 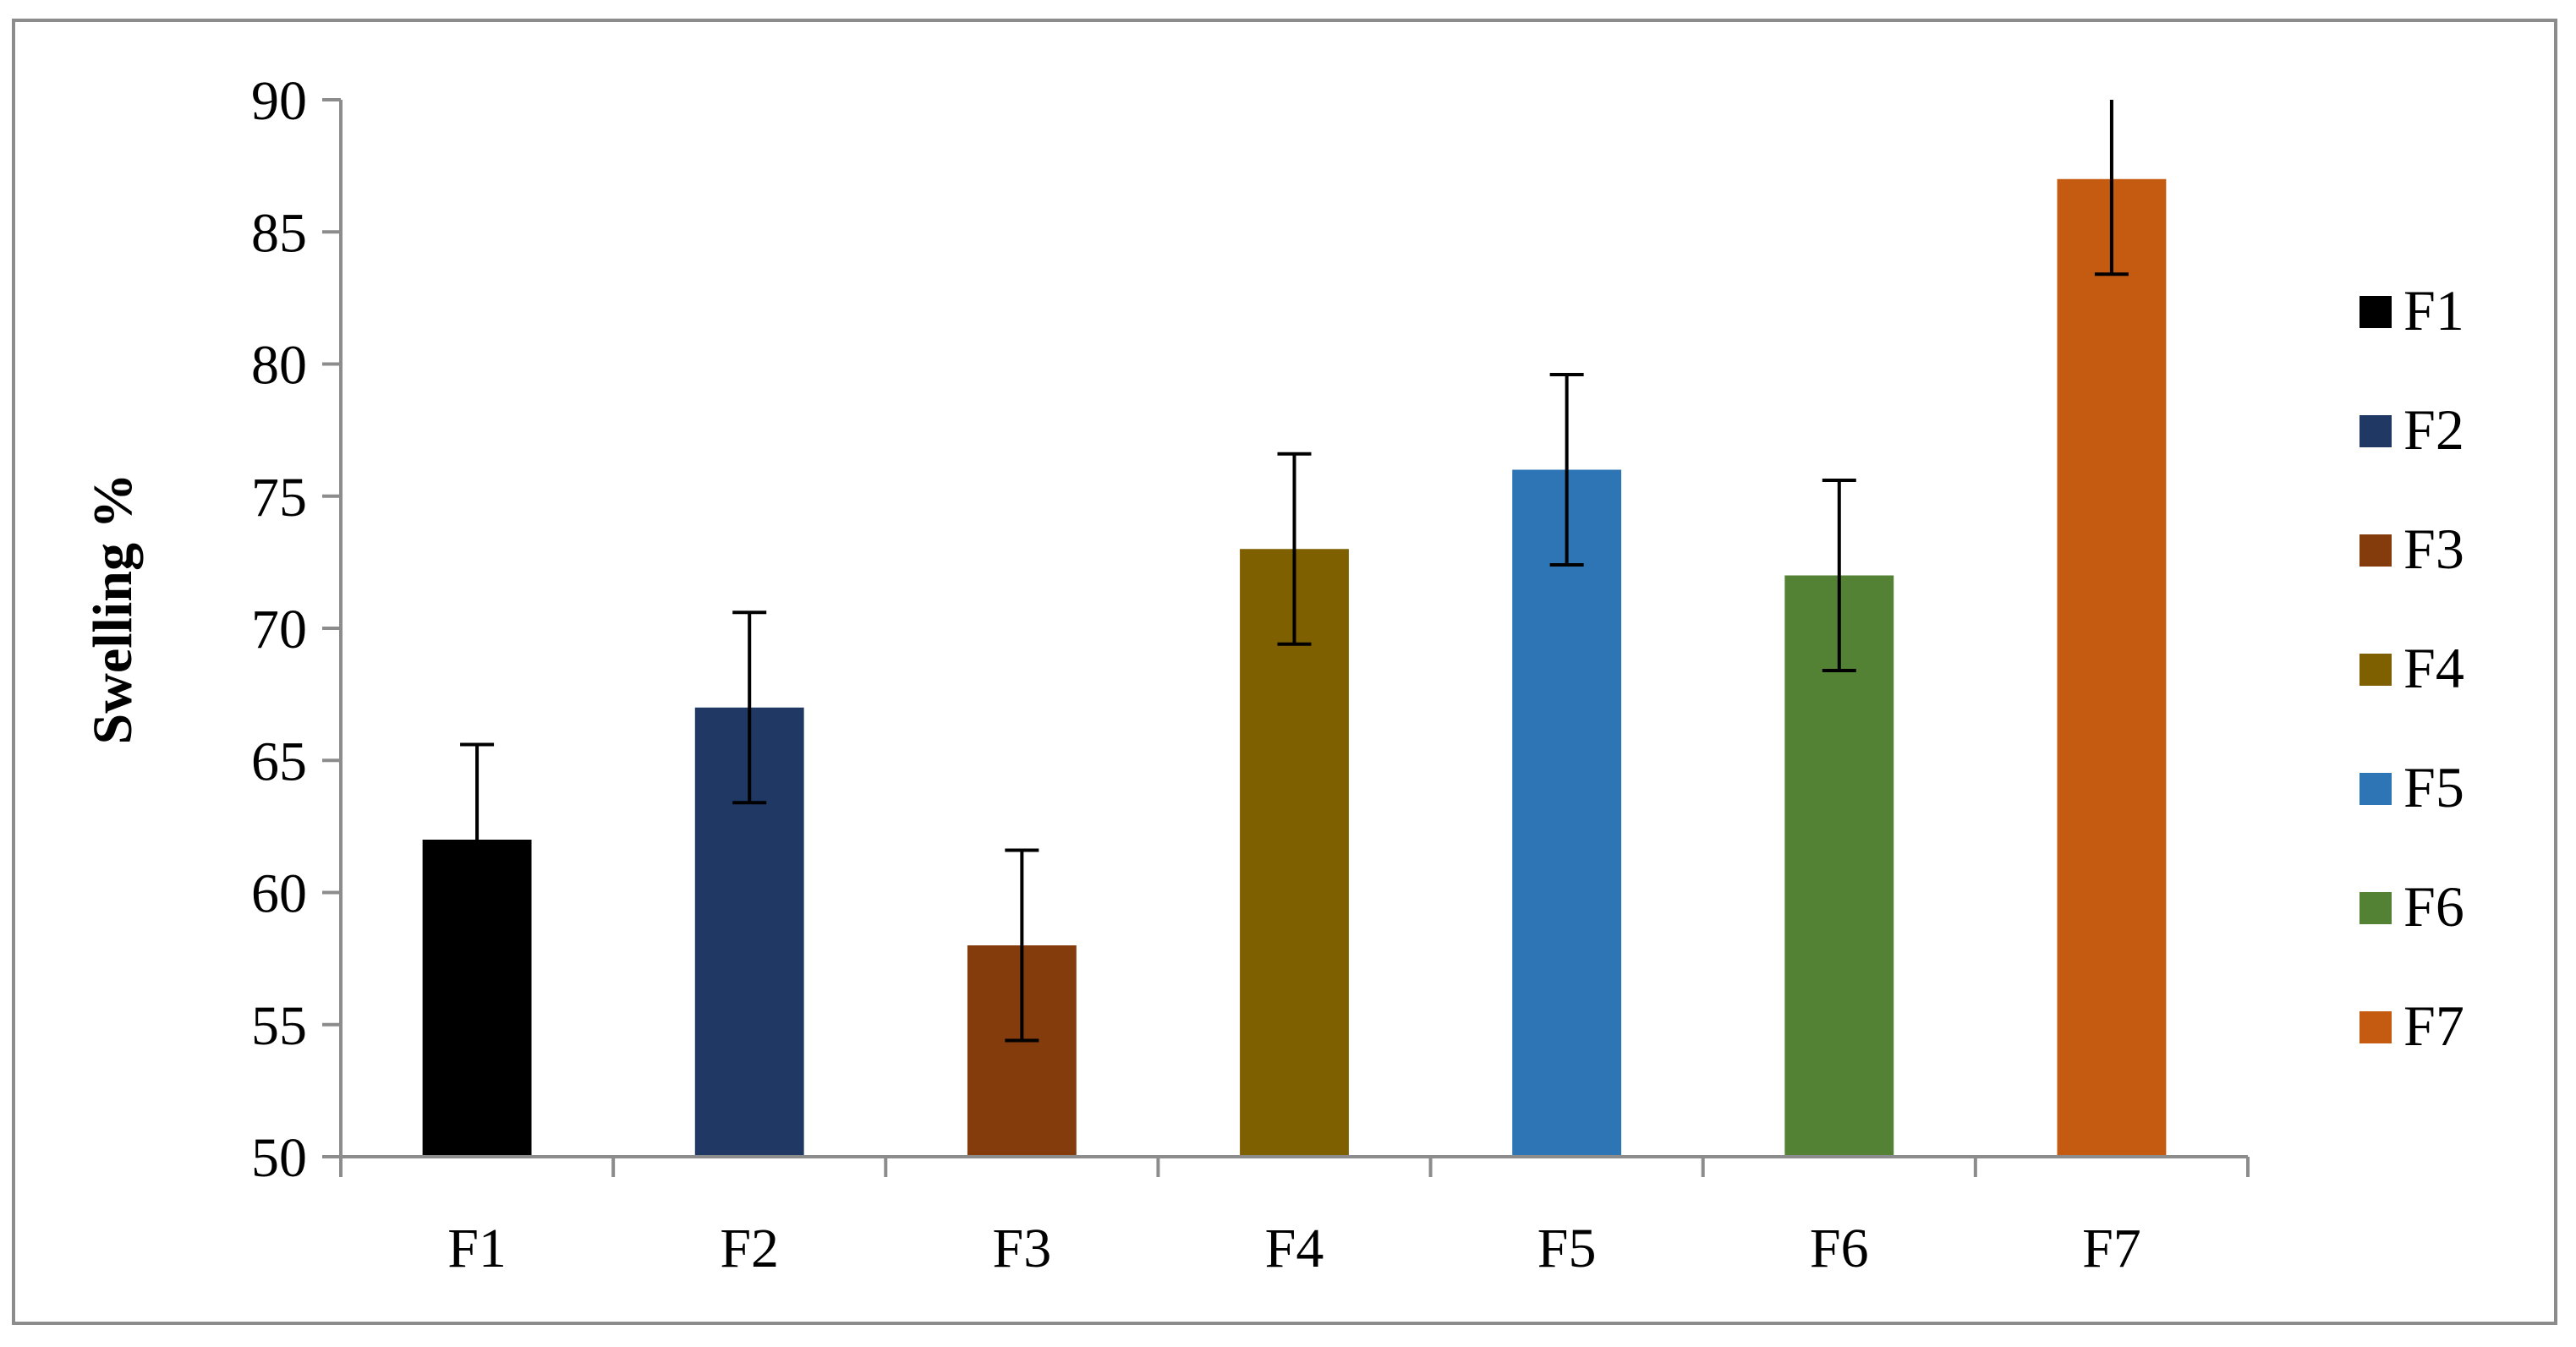 I want to click on legend-item-f1: F1, so click(x=2412, y=310).